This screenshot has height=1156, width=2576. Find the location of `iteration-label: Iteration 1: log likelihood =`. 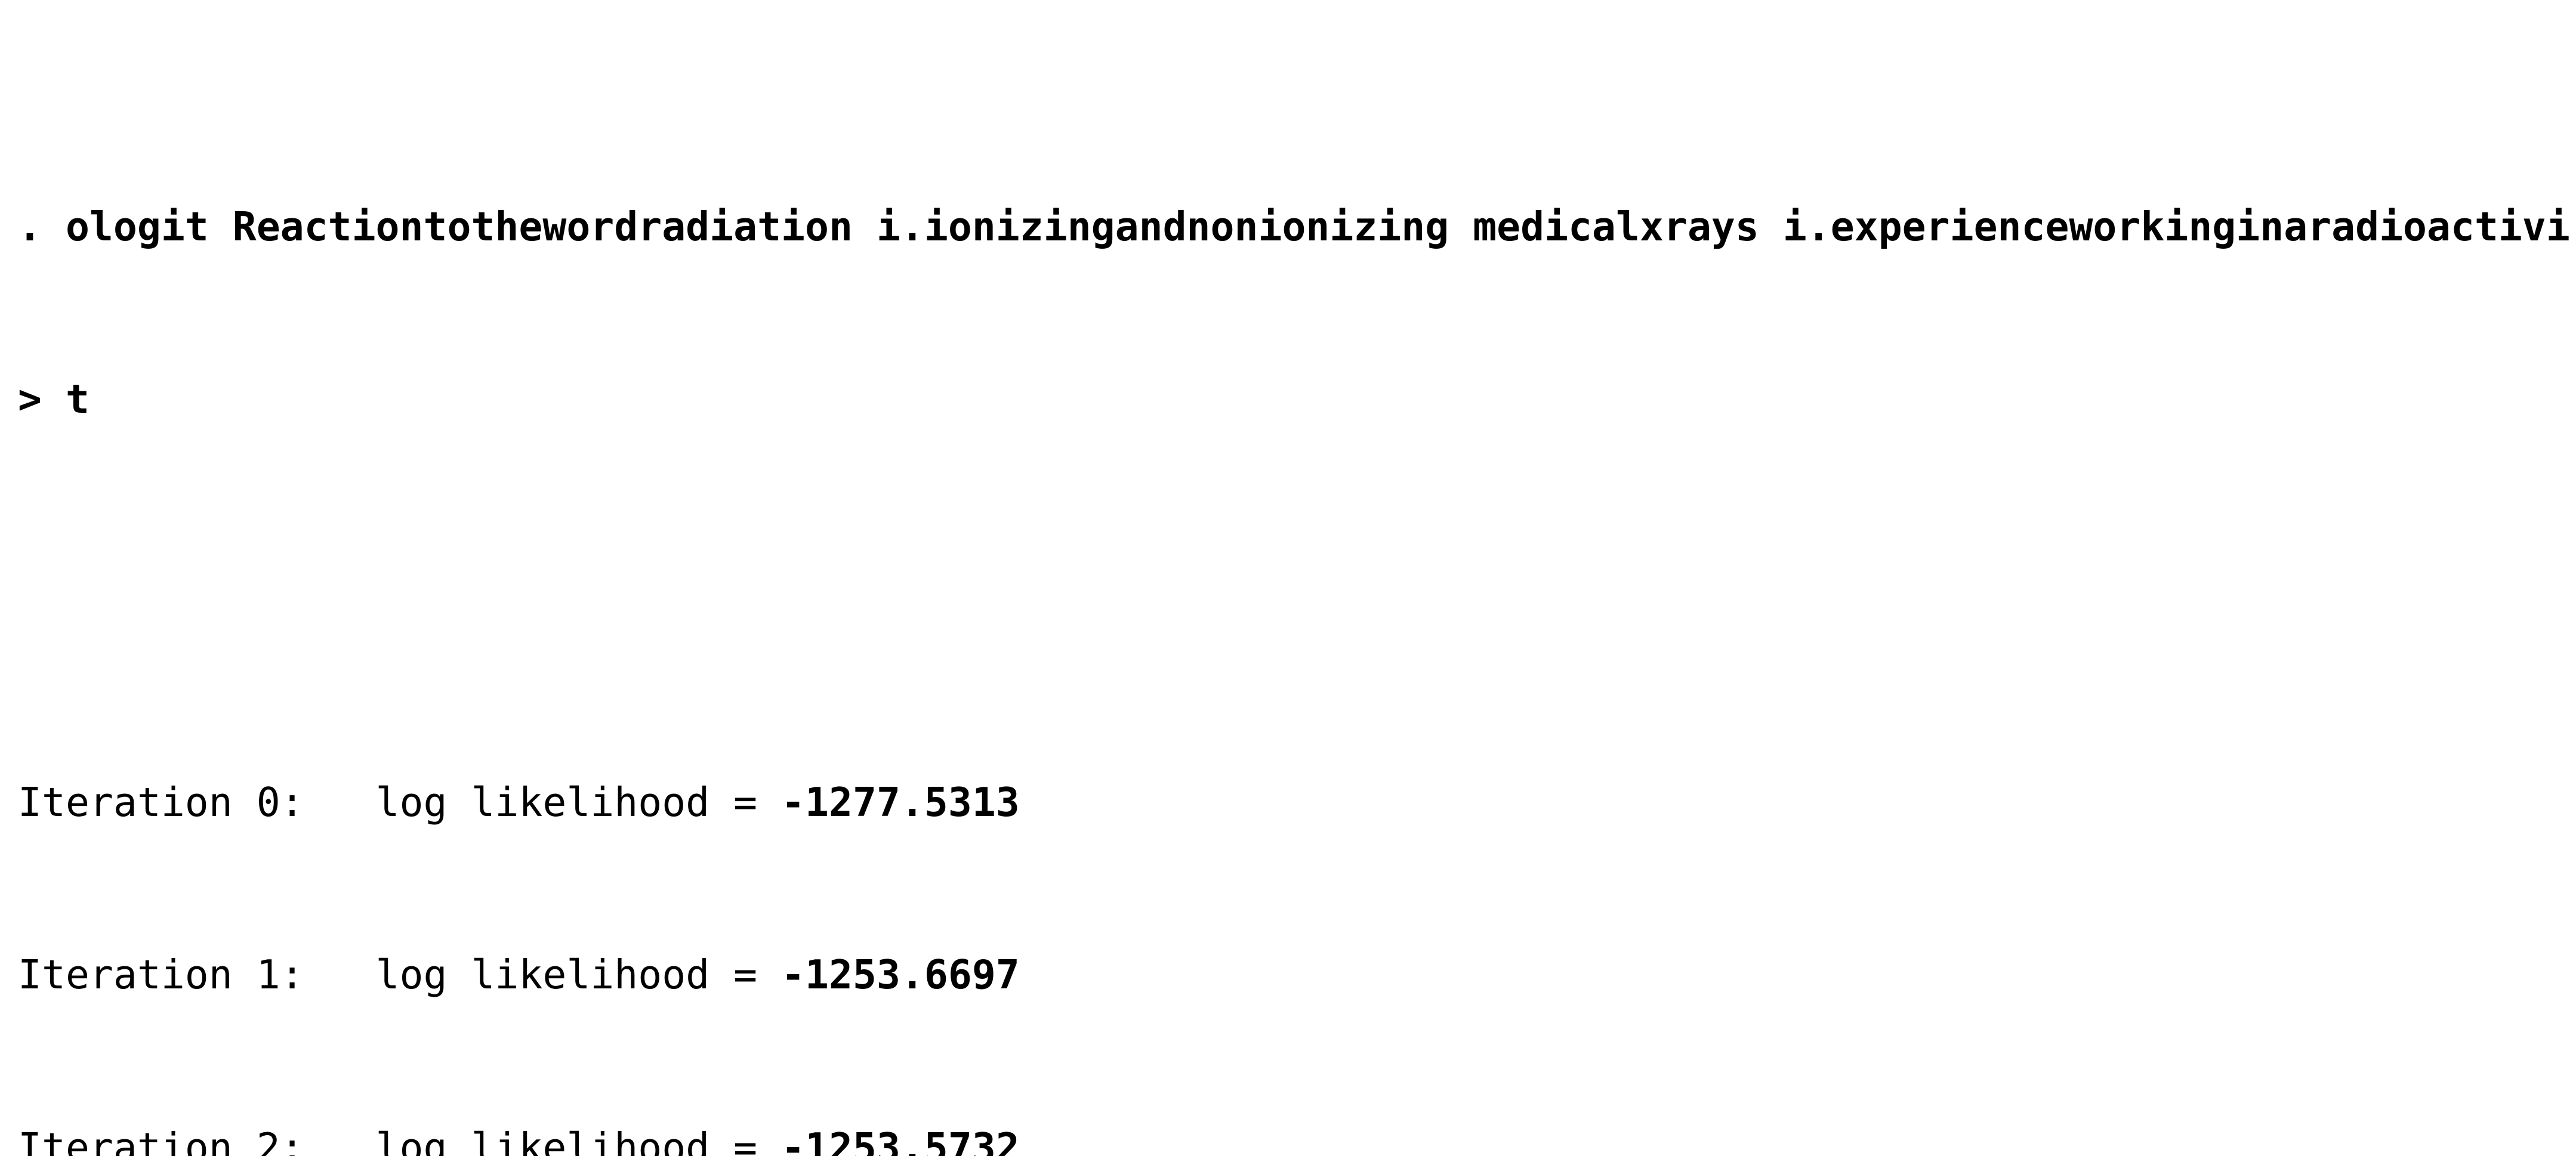

iteration-label: Iteration 1: log likelihood = is located at coordinates (400, 974).